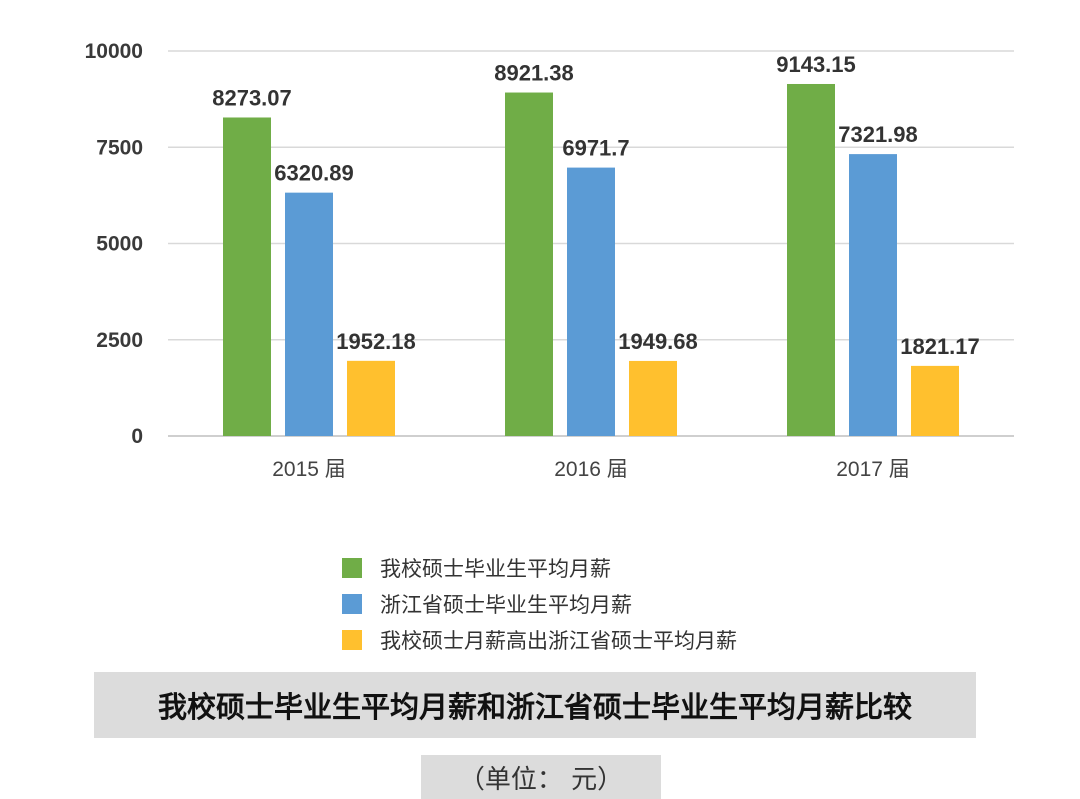 The image size is (1080, 799). Describe the element at coordinates (376, 341) in the screenshot. I see `data-label: 1952.18` at that location.